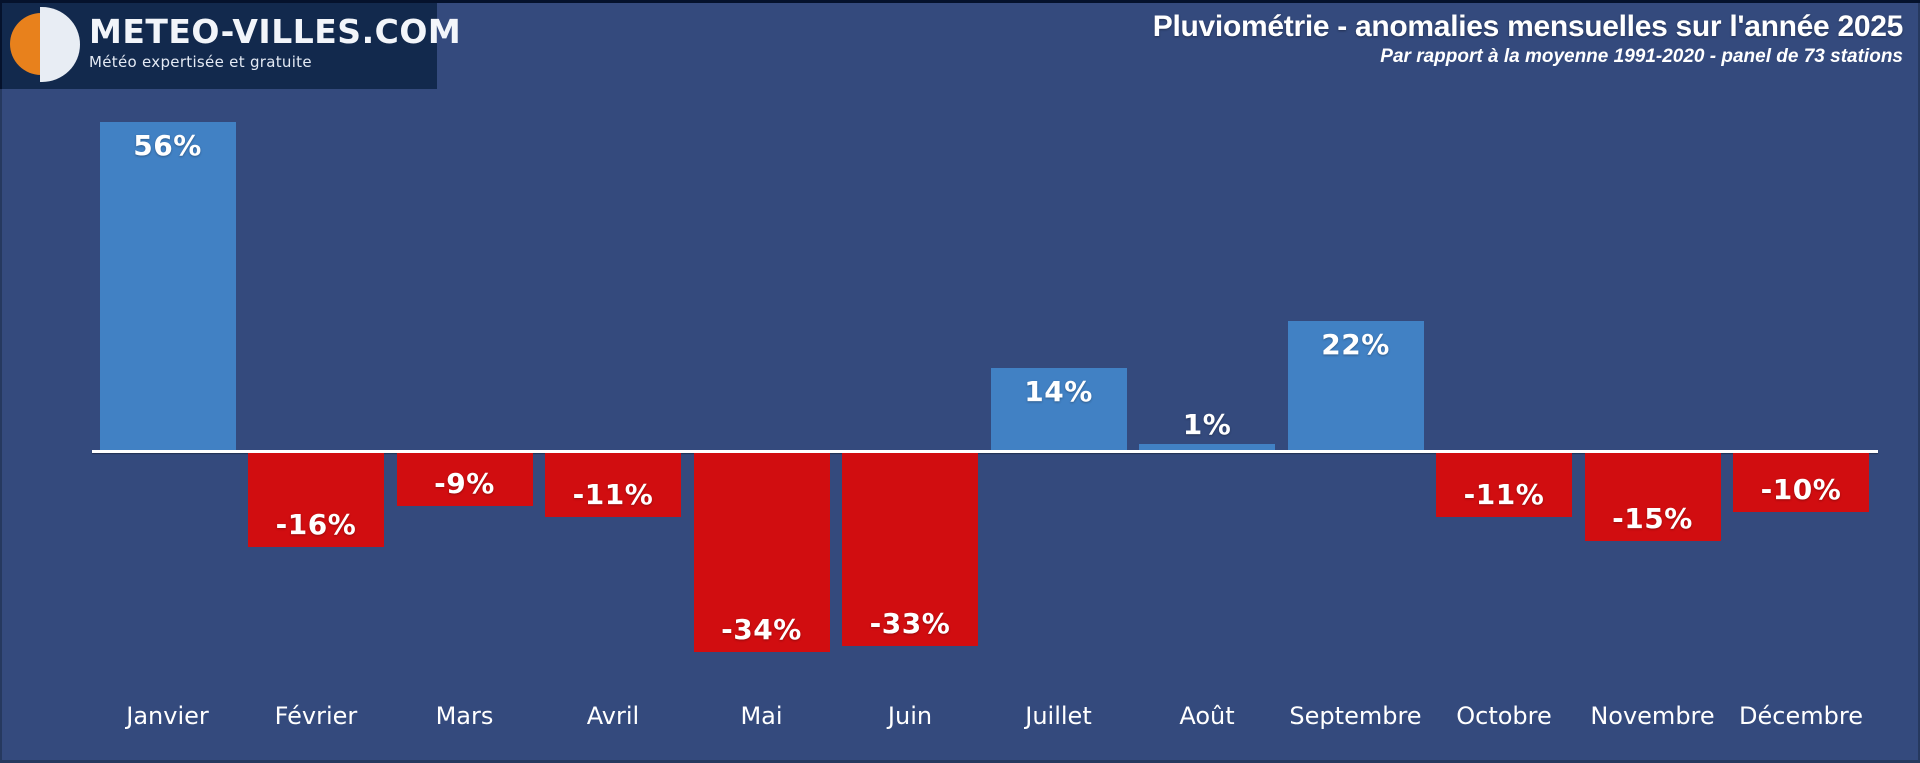  Describe the element at coordinates (167, 286) in the screenshot. I see `bar-janvier: 56%` at that location.